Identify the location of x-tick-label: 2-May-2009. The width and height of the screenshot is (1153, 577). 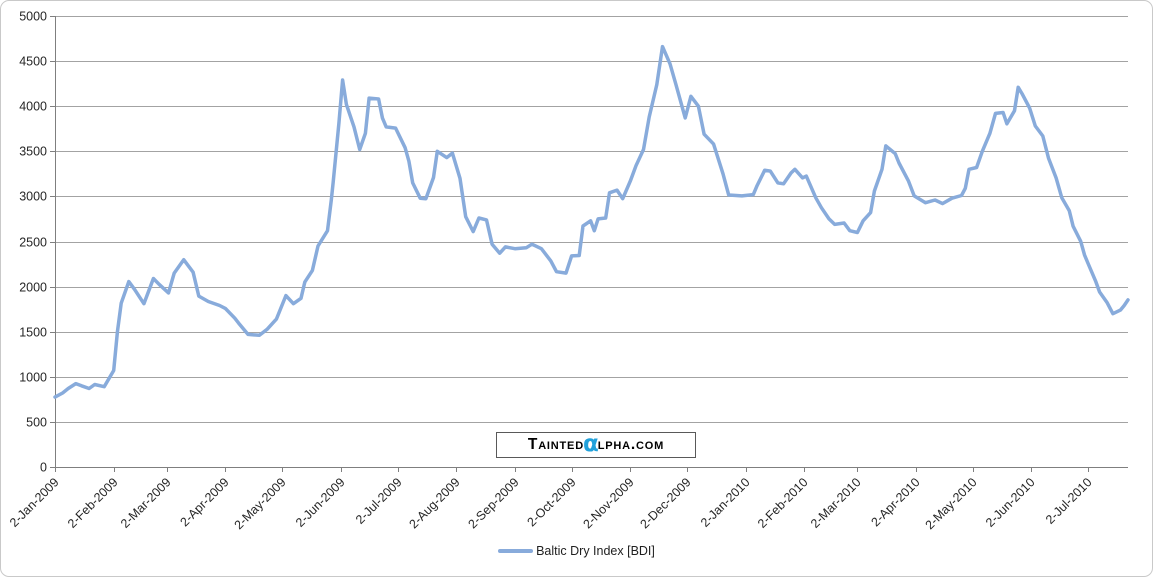
(260, 503).